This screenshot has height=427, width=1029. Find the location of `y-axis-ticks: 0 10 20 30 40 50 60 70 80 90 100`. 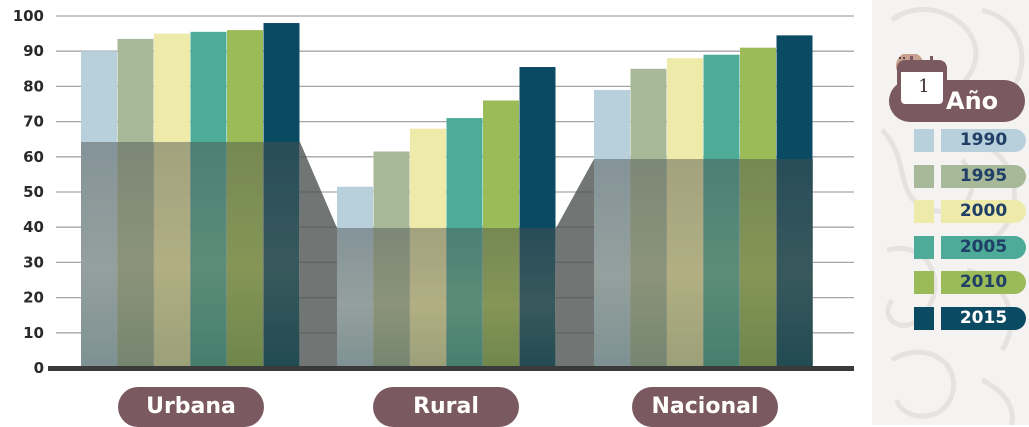

y-axis-ticks: 0 10 20 30 40 50 60 70 80 90 100 is located at coordinates (28, 192).